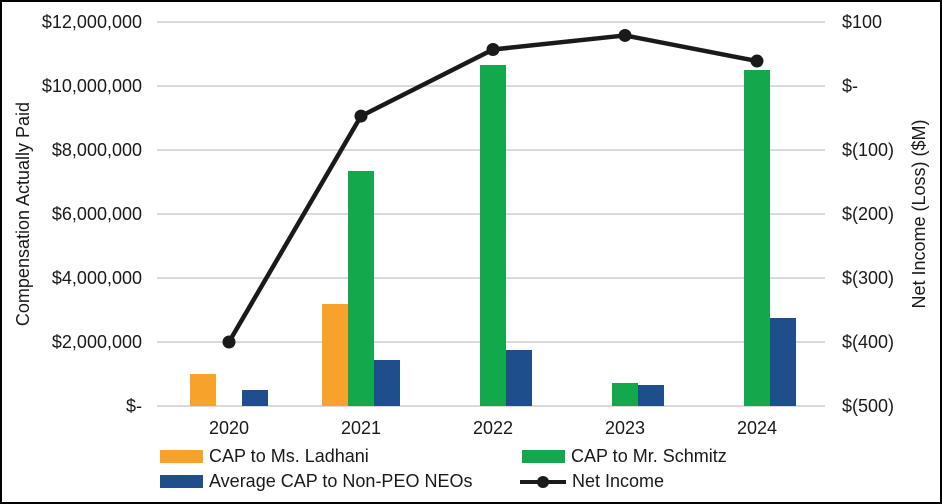 The width and height of the screenshot is (942, 504). I want to click on bar-average-cap-to-non-peo-neos-2024, so click(783, 362).